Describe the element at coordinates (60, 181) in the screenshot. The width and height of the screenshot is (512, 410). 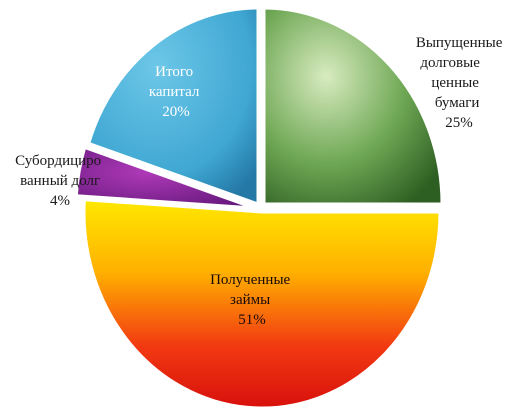
I see `slice-label-subordinated-debt: Субордициро ванный долг 4%` at that location.